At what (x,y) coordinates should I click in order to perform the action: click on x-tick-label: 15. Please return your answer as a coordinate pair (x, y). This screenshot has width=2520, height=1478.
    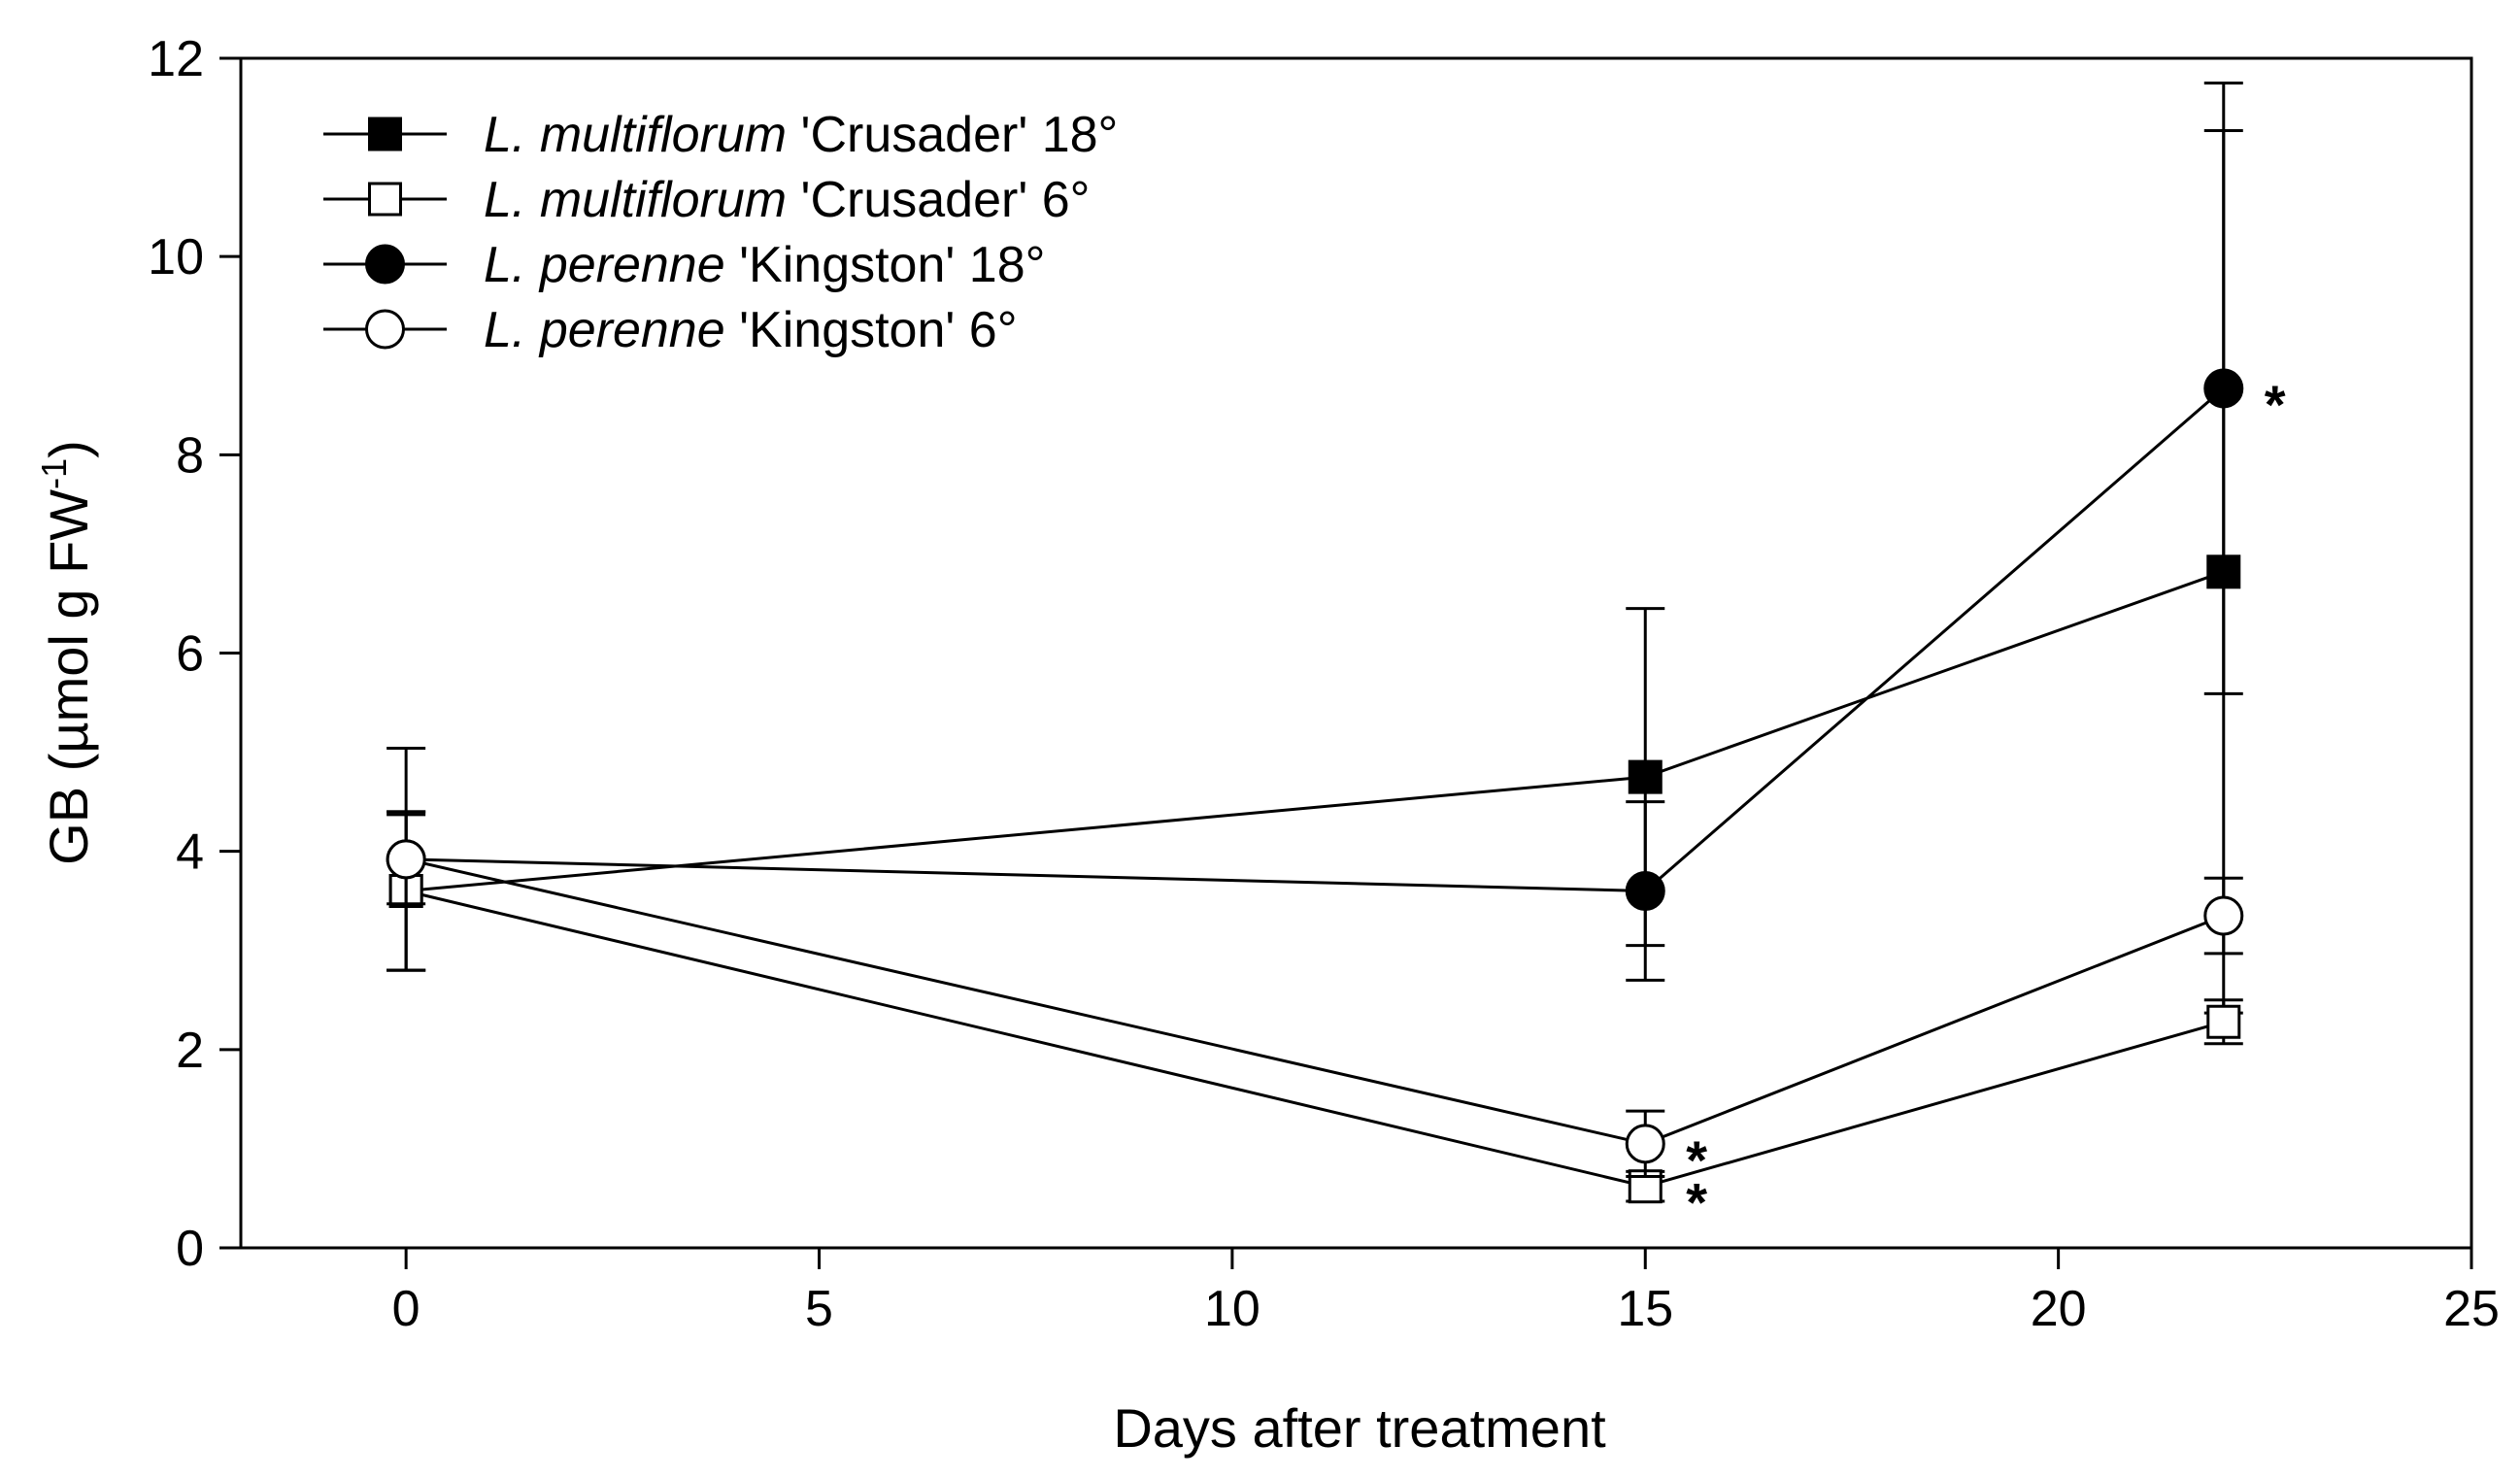
    Looking at the image, I should click on (1645, 1309).